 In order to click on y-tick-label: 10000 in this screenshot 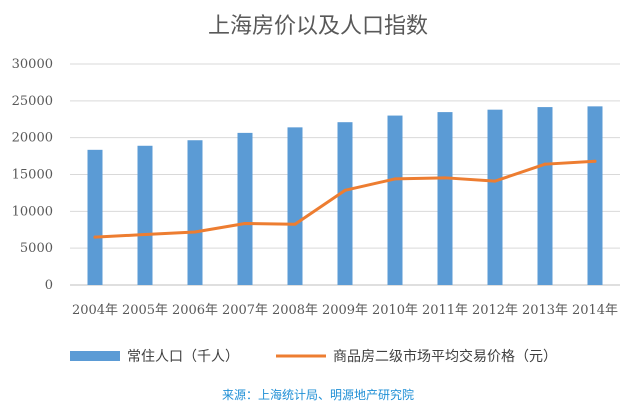, I will do `click(32, 211)`.